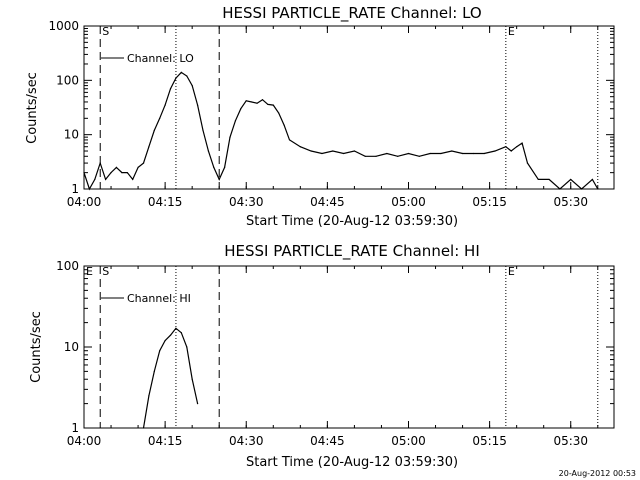 The height and width of the screenshot is (480, 640). What do you see at coordinates (67, 266) in the screenshot?
I see `hi-y-tick-label: 100` at bounding box center [67, 266].